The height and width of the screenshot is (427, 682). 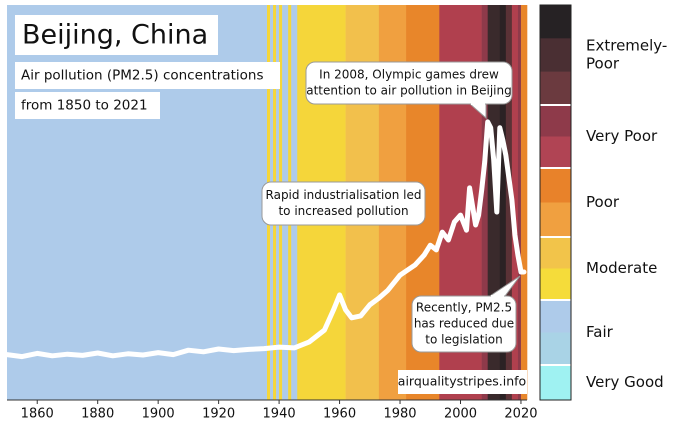 What do you see at coordinates (625, 382) in the screenshot?
I see `legend-label: Very Good` at bounding box center [625, 382].